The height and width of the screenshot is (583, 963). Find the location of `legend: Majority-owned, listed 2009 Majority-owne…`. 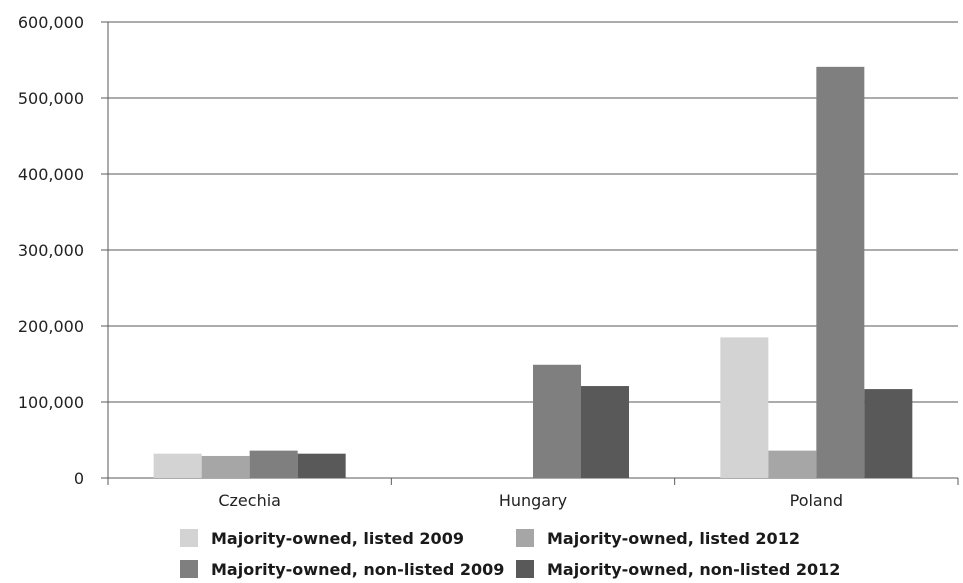

legend: Majority-owned, listed 2009 Majority-owne… is located at coordinates (510, 554).